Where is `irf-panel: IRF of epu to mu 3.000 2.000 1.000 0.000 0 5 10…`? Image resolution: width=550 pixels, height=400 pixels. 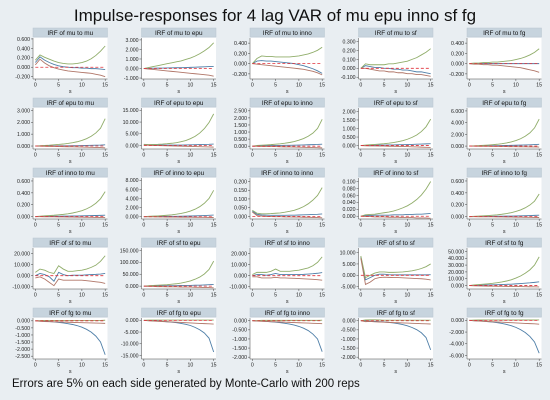
irf-panel: IRF of epu to mu 3.000 2.000 1.000 0.000 0 5 10… is located at coordinates (62, 131).